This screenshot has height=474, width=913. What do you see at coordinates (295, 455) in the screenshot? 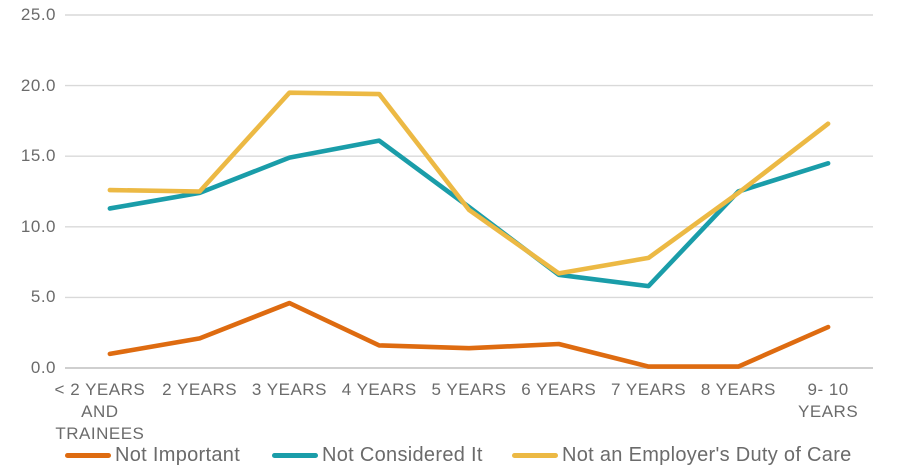
I see `legend-line-swatch-teal` at bounding box center [295, 455].